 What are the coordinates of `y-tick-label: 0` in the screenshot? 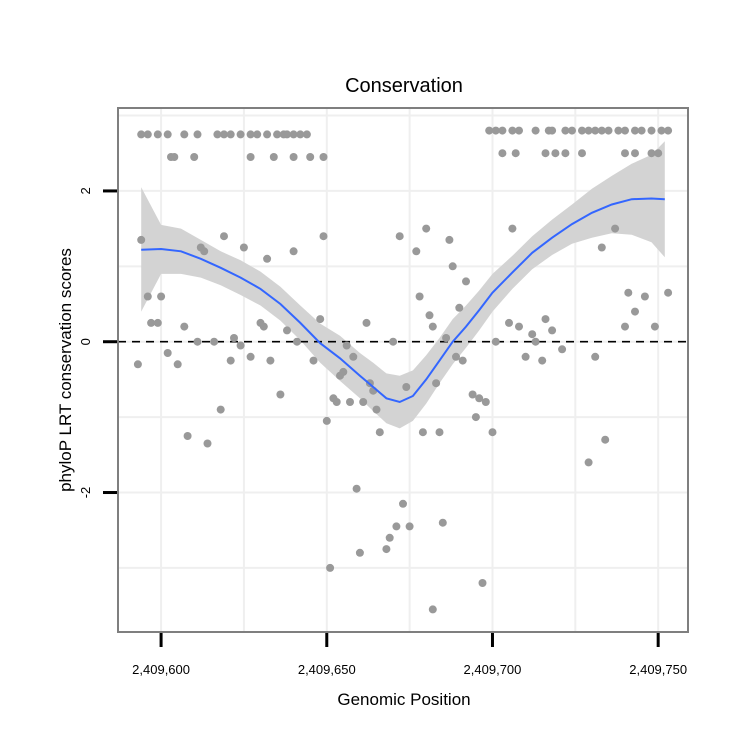 It's located at (85, 341).